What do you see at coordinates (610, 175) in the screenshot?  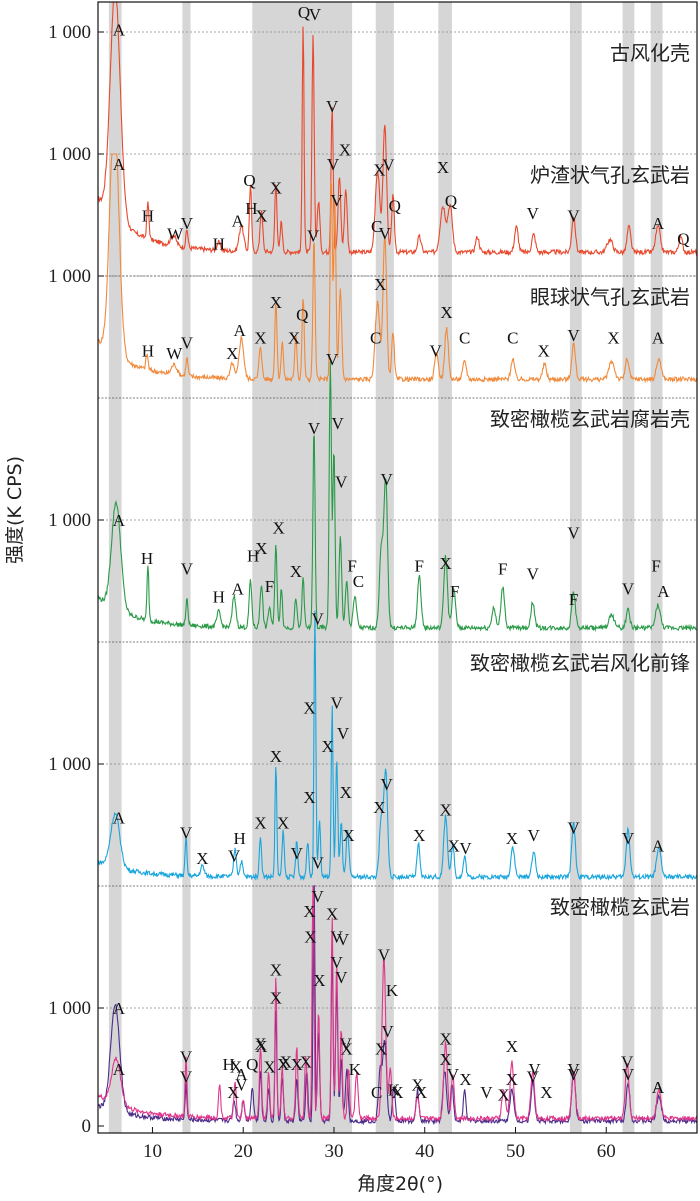 I see `panel-title-1: 炉渣状气孔玄武岩` at bounding box center [610, 175].